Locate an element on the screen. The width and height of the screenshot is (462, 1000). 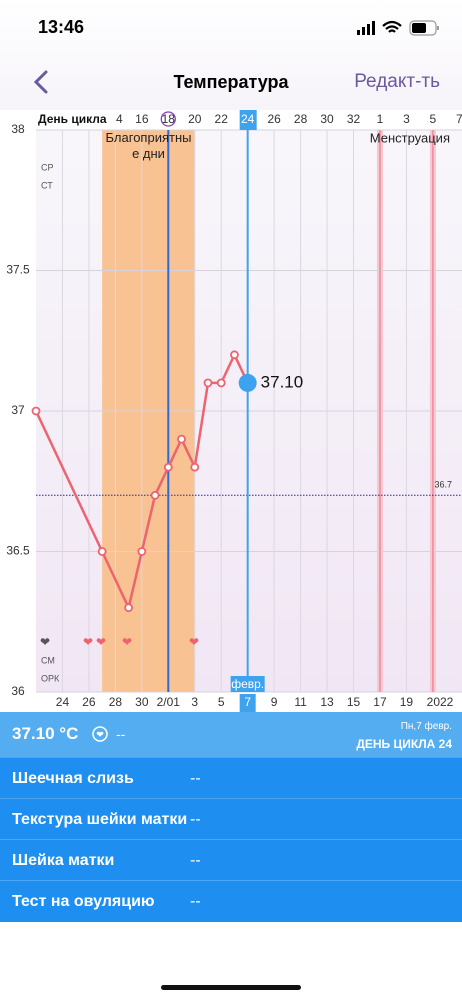
temperature-line is located at coordinates (141, 481).